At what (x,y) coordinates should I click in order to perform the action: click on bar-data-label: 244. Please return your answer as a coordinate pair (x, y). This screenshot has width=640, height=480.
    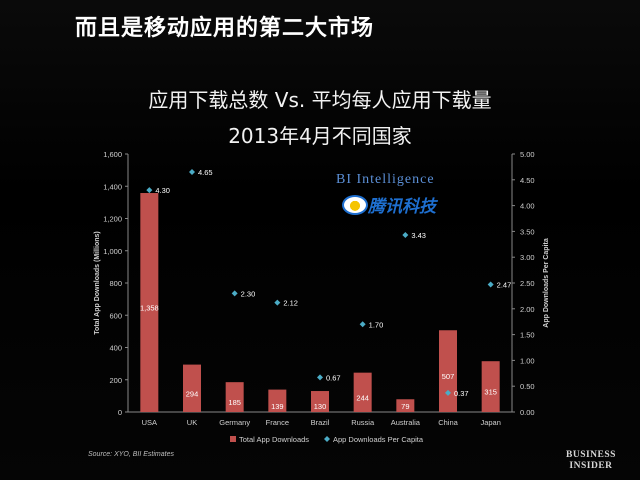
    Looking at the image, I should click on (362, 397).